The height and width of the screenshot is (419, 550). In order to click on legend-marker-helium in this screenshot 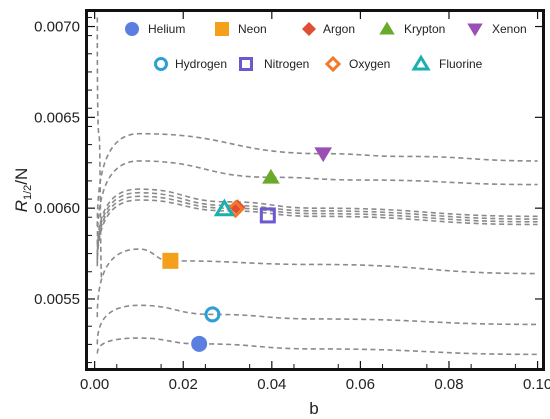, I will do `click(132, 29)`.